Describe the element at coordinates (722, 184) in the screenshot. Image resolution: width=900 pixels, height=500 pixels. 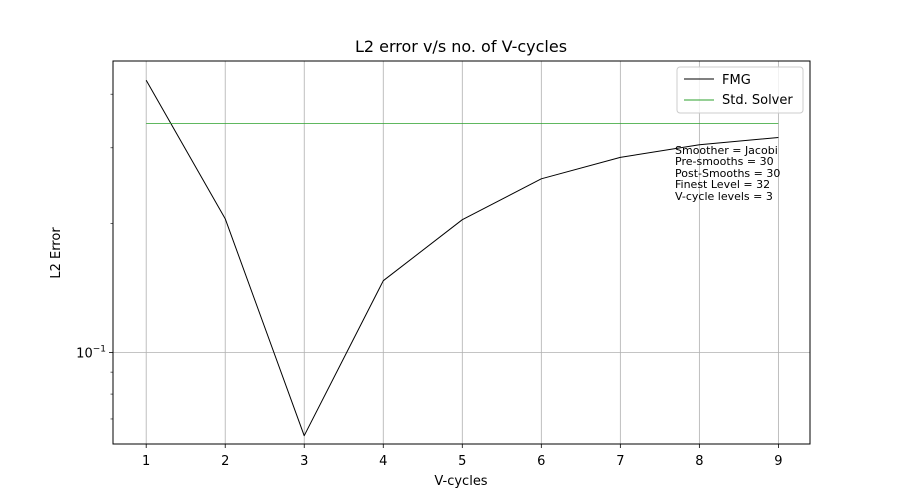
I see `annotation-finest-level: Finest Level = 32` at that location.